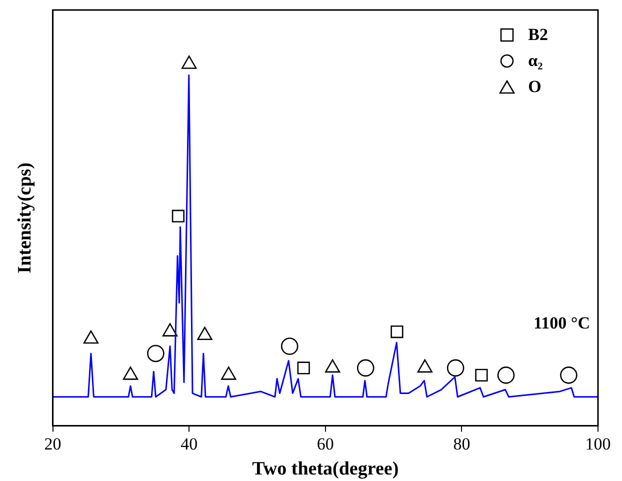 This screenshot has height=481, width=622. What do you see at coordinates (562, 322) in the screenshot?
I see `annotation: 1100 °C` at bounding box center [562, 322].